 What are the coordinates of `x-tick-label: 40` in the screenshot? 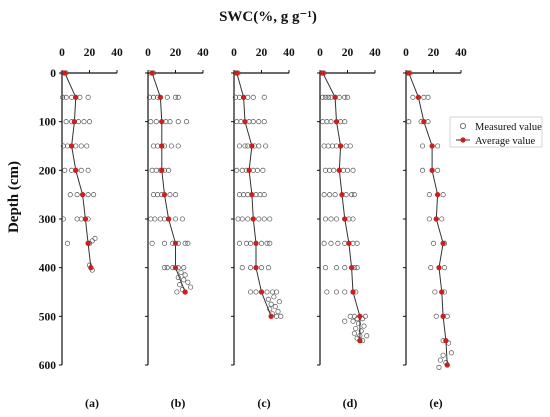 It's located at (375, 53).